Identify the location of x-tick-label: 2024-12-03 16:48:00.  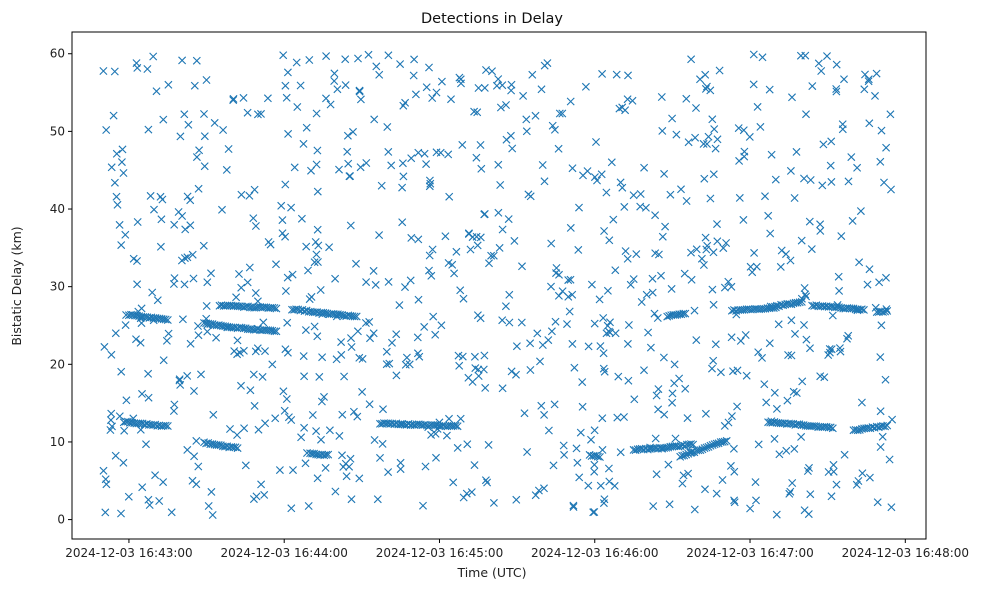
(905, 553).